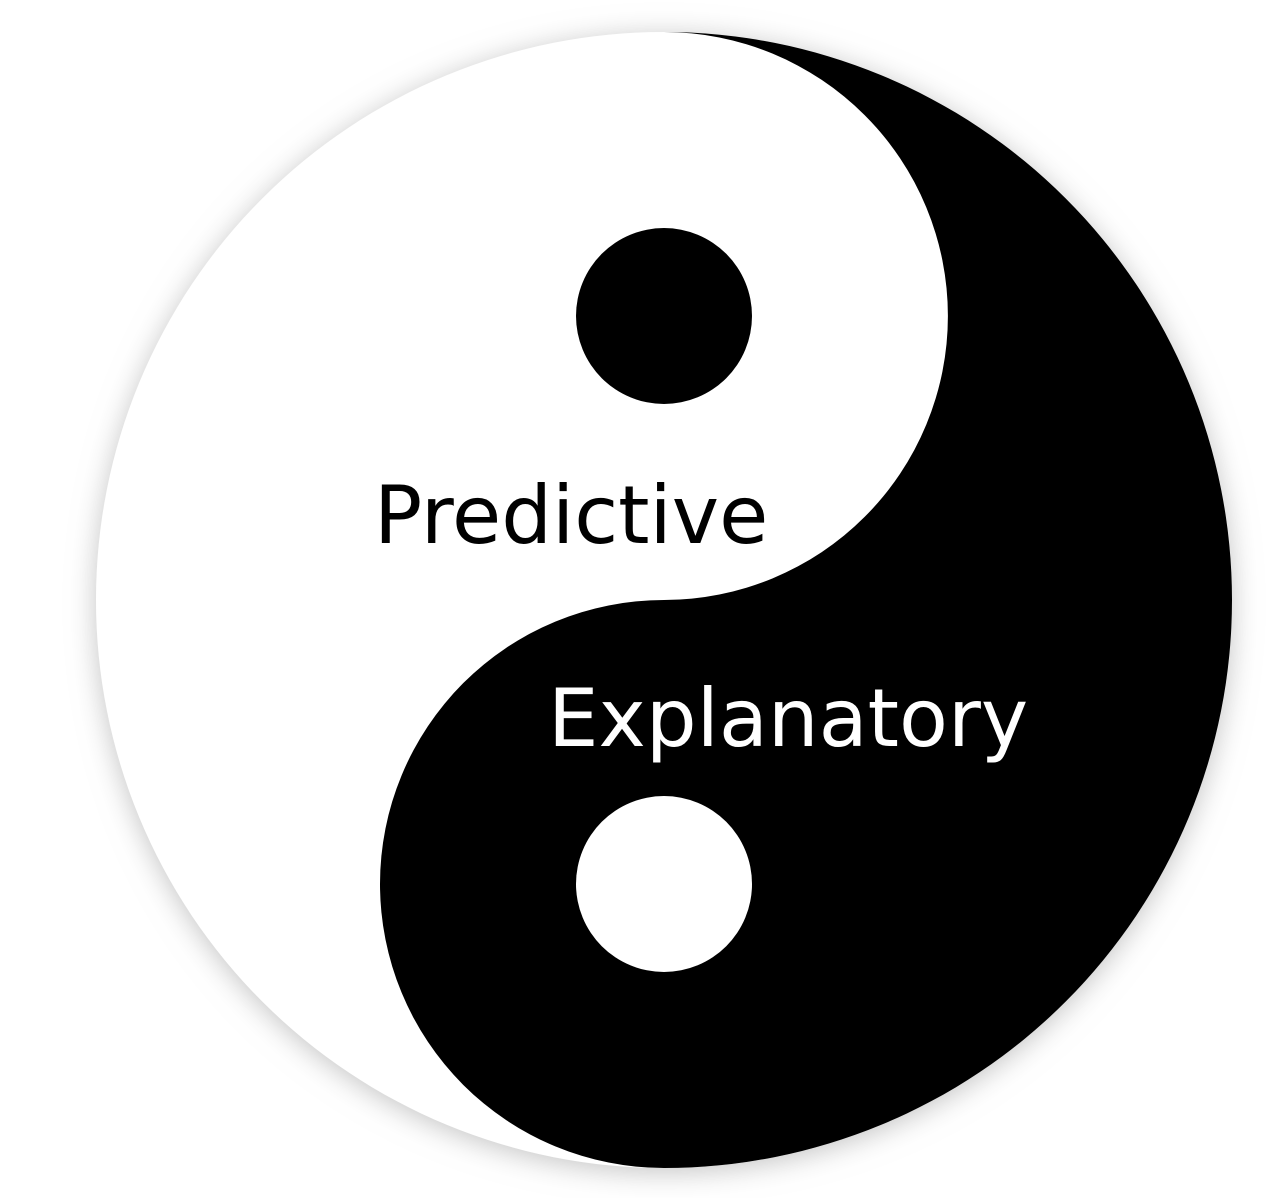  What do you see at coordinates (664, 884) in the screenshot?
I see `lower-light-dot` at bounding box center [664, 884].